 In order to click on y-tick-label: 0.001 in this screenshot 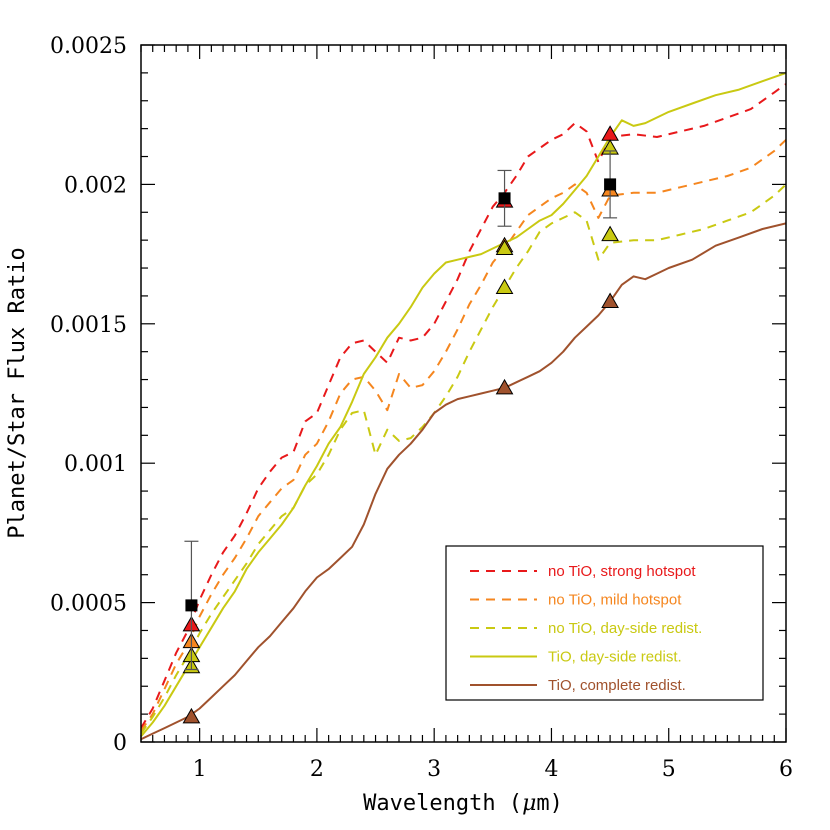, I will do `click(95, 464)`.